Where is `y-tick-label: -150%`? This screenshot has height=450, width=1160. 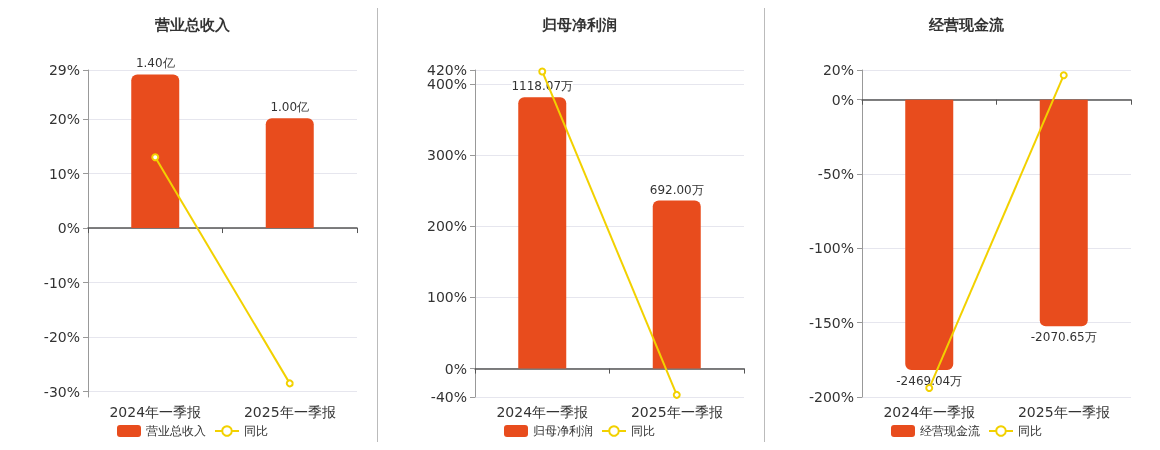 y-tick-label: -150% is located at coordinates (831, 322).